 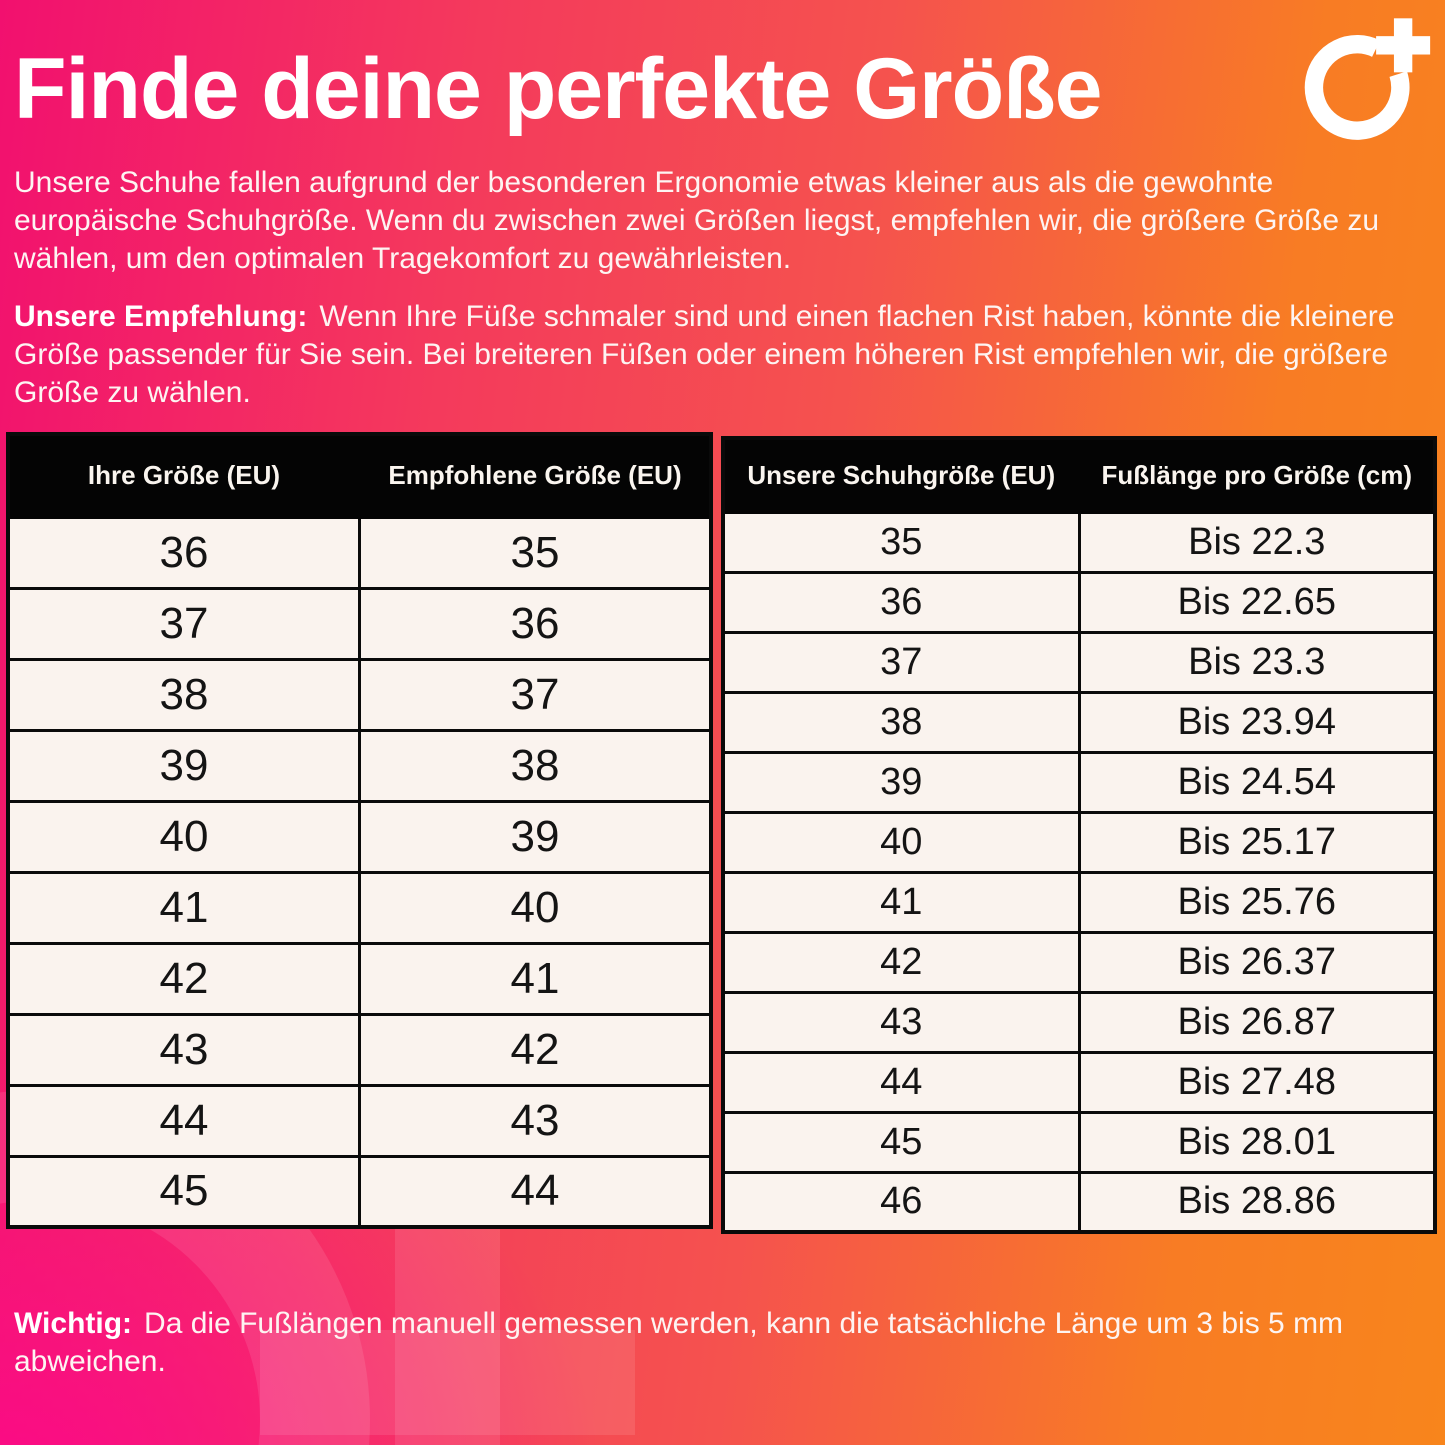 I want to click on table-row: 45 Bis 28.01, so click(x=1079, y=1142).